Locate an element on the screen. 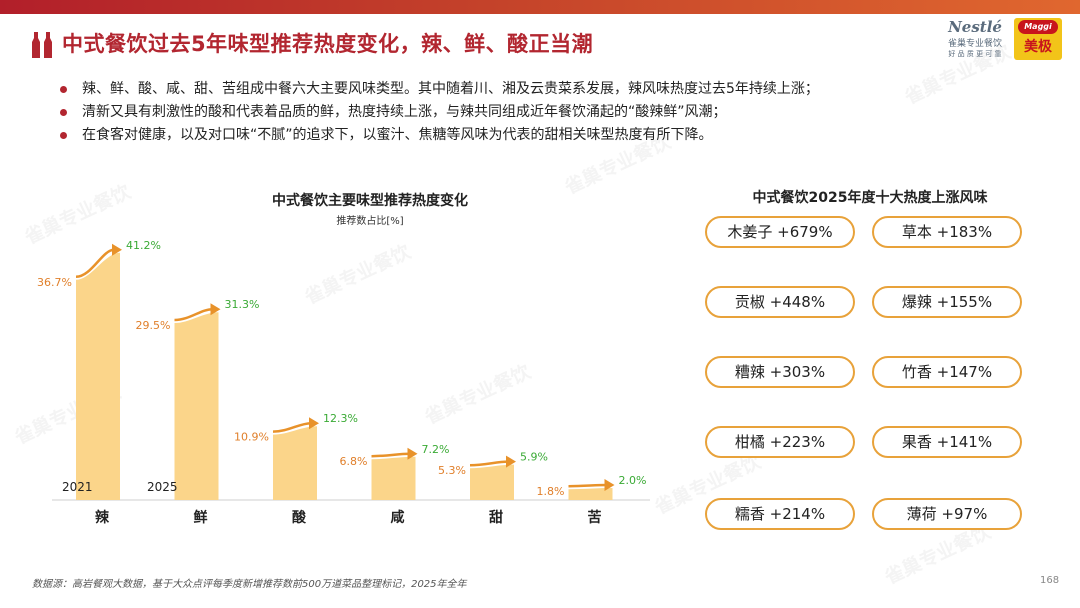  category-label: 甜 is located at coordinates (496, 517).